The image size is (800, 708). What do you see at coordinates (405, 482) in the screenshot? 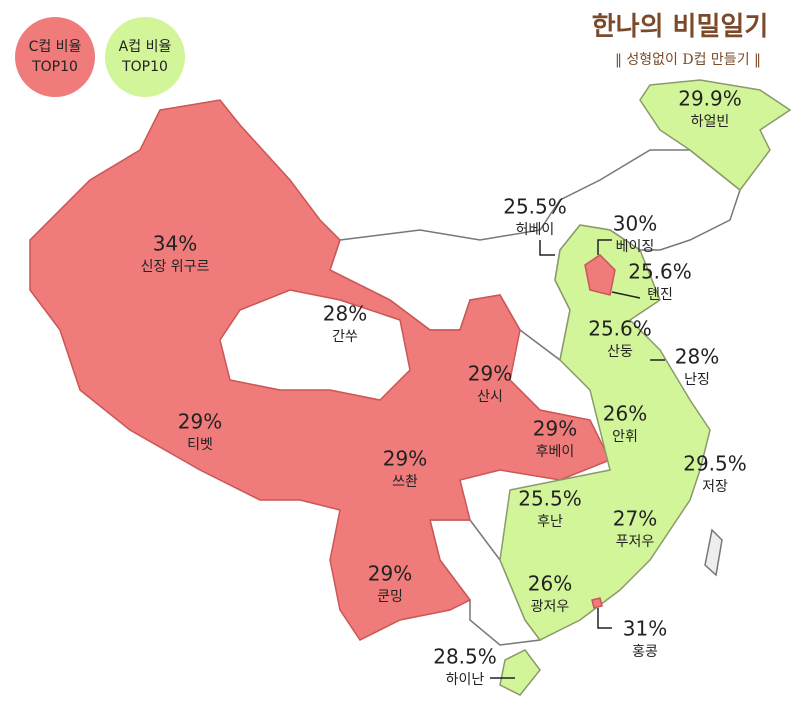
I see `region-name: 쓰촨` at bounding box center [405, 482].